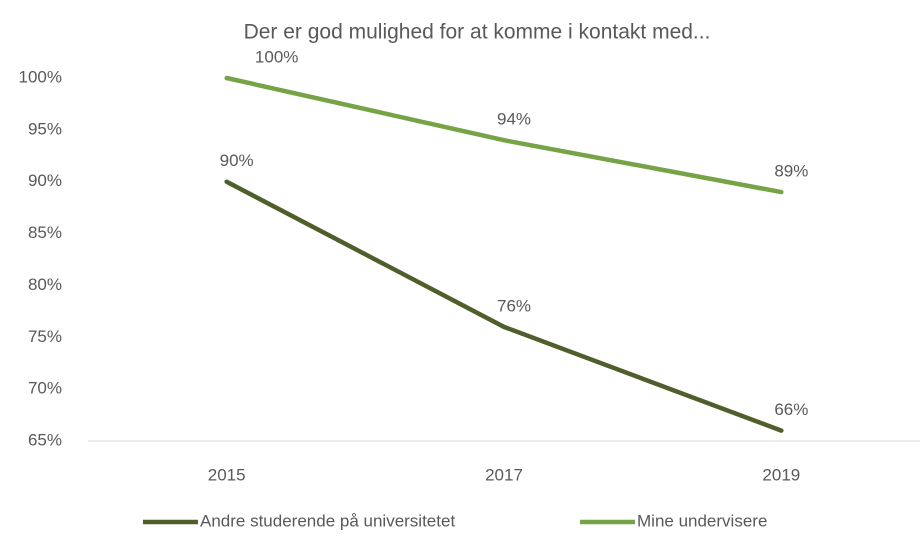 The width and height of the screenshot is (920, 537). What do you see at coordinates (227, 474) in the screenshot?
I see `x-tick-label: 2015` at bounding box center [227, 474].